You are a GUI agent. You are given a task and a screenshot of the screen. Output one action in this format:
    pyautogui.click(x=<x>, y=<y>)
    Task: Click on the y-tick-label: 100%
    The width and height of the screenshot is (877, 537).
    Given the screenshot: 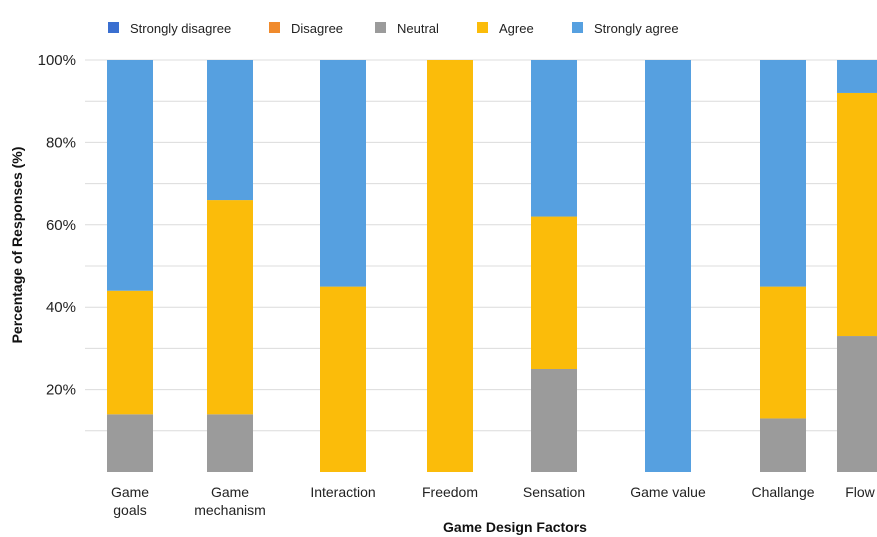 What is the action you would take?
    pyautogui.click(x=57, y=60)
    